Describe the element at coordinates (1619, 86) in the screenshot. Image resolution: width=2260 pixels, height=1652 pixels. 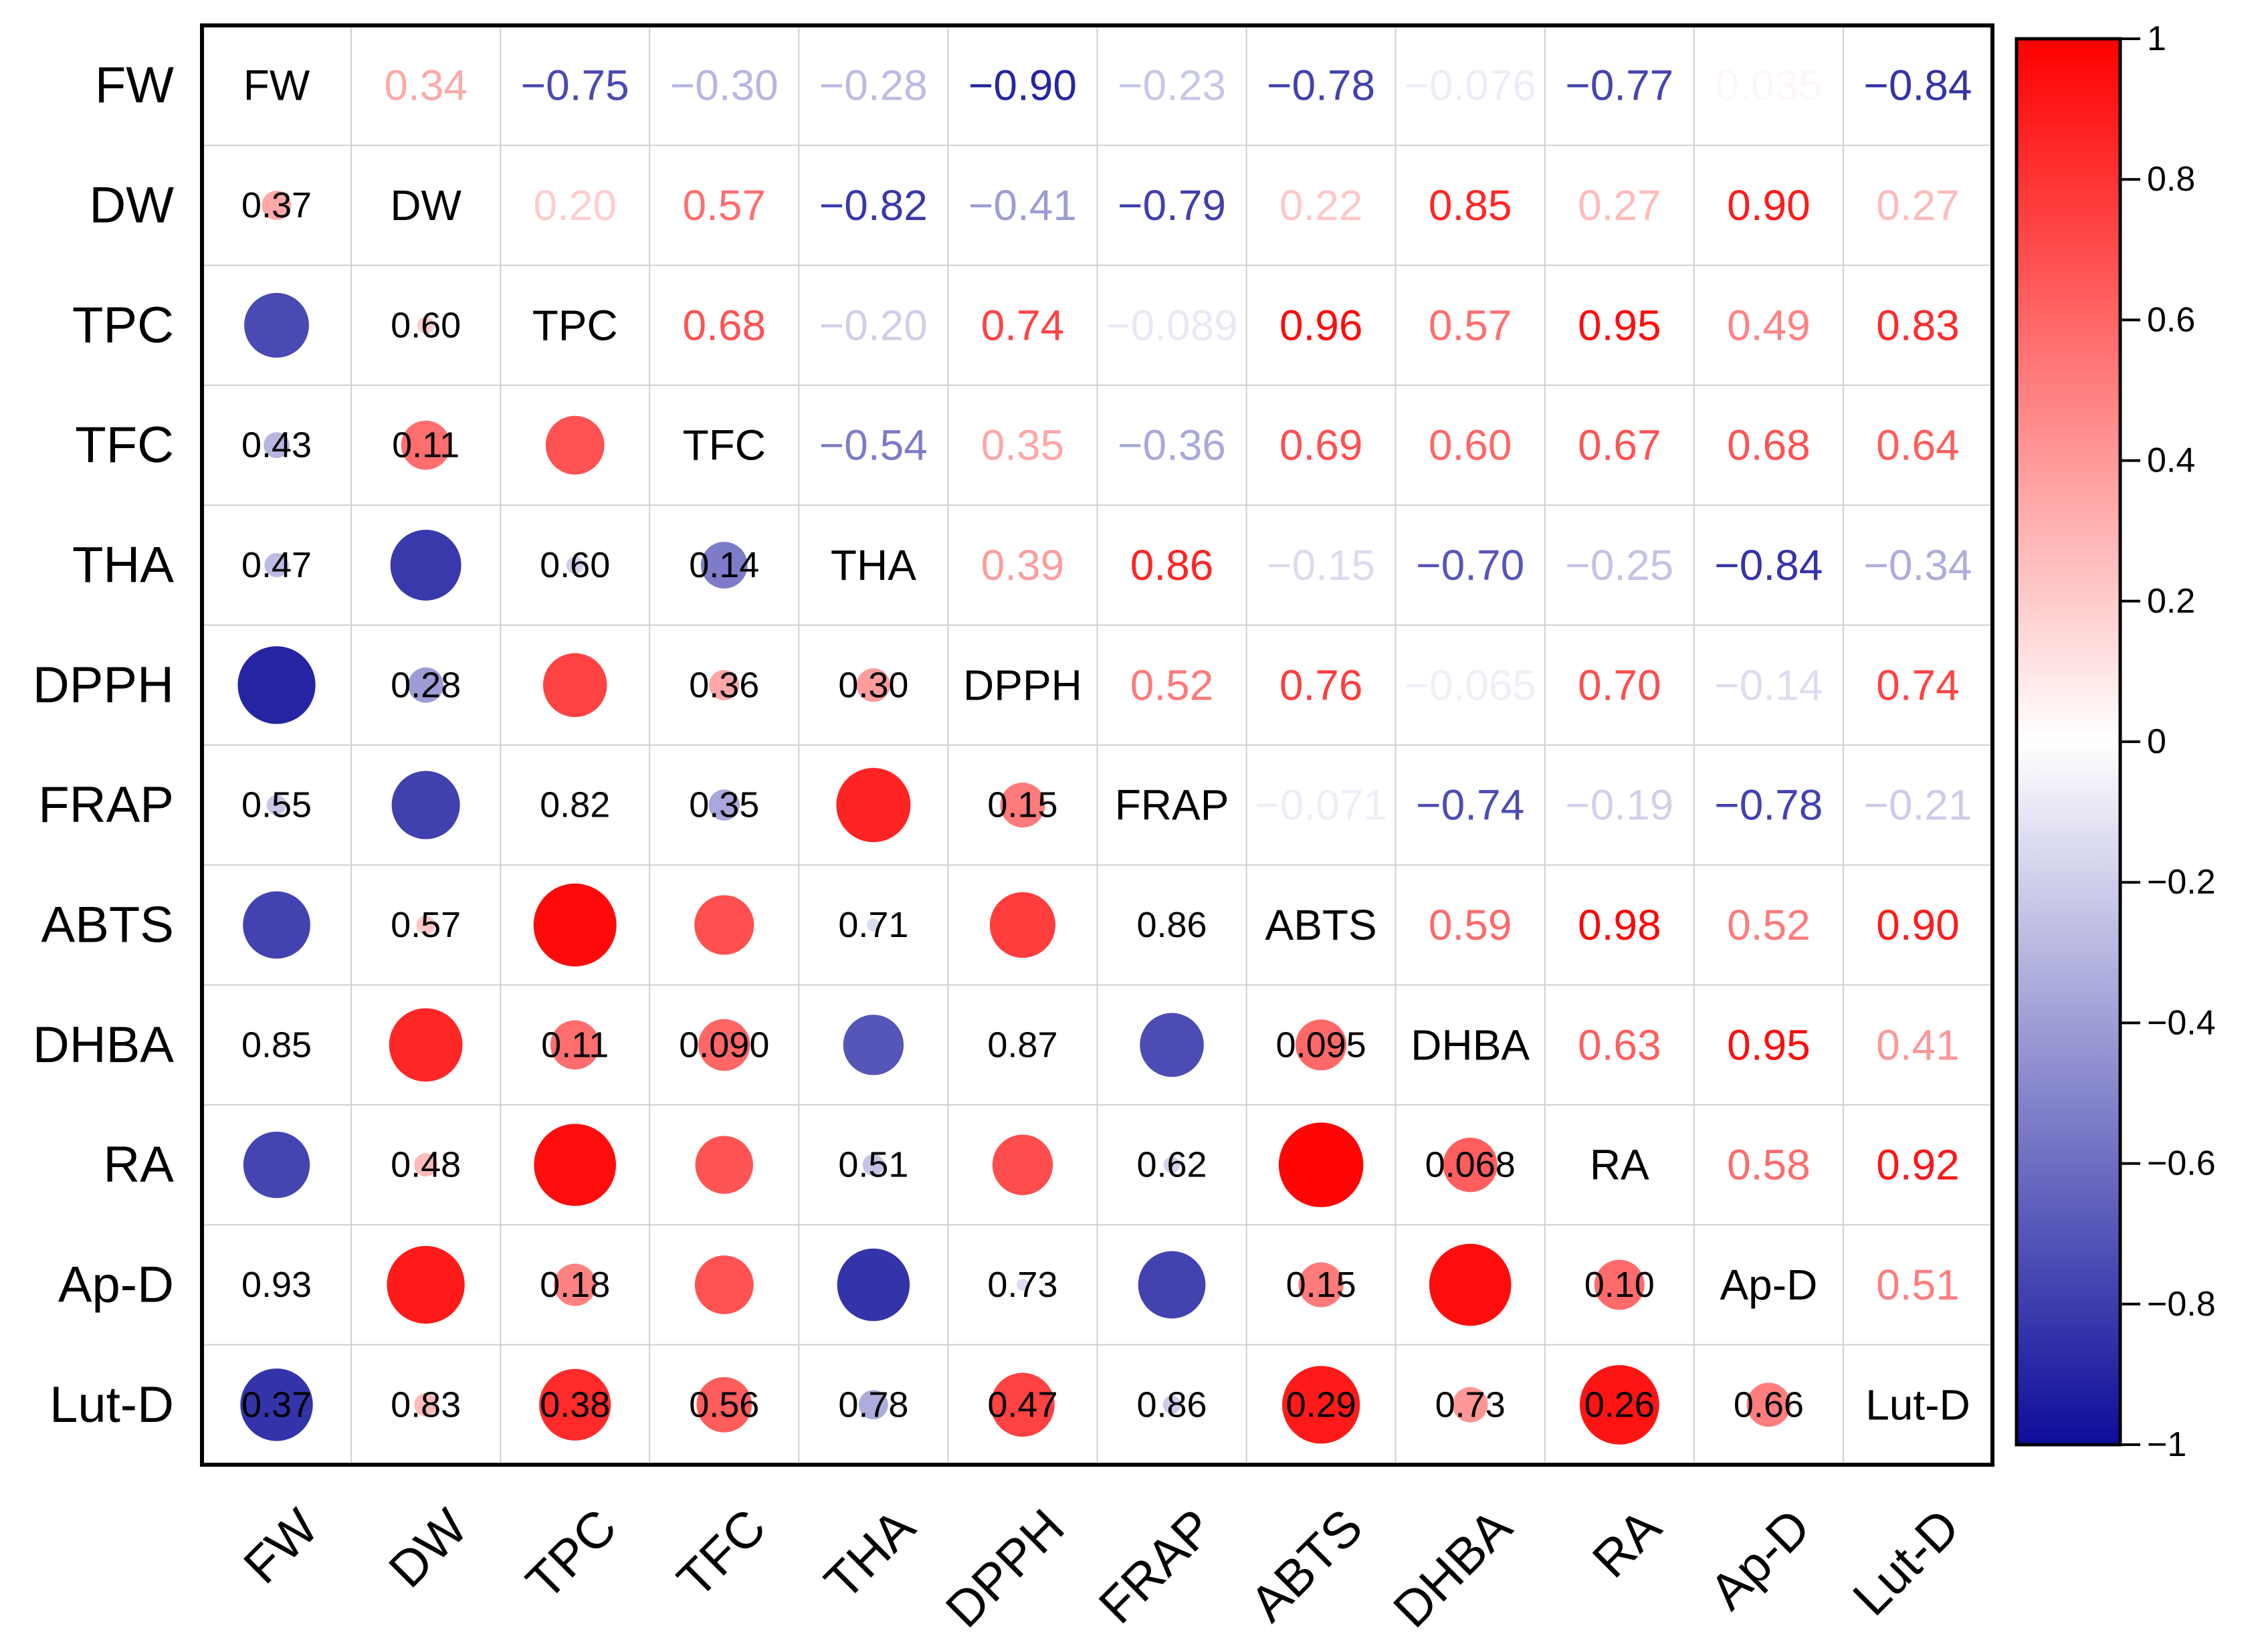
I see `correlation-value: −0.77` at that location.